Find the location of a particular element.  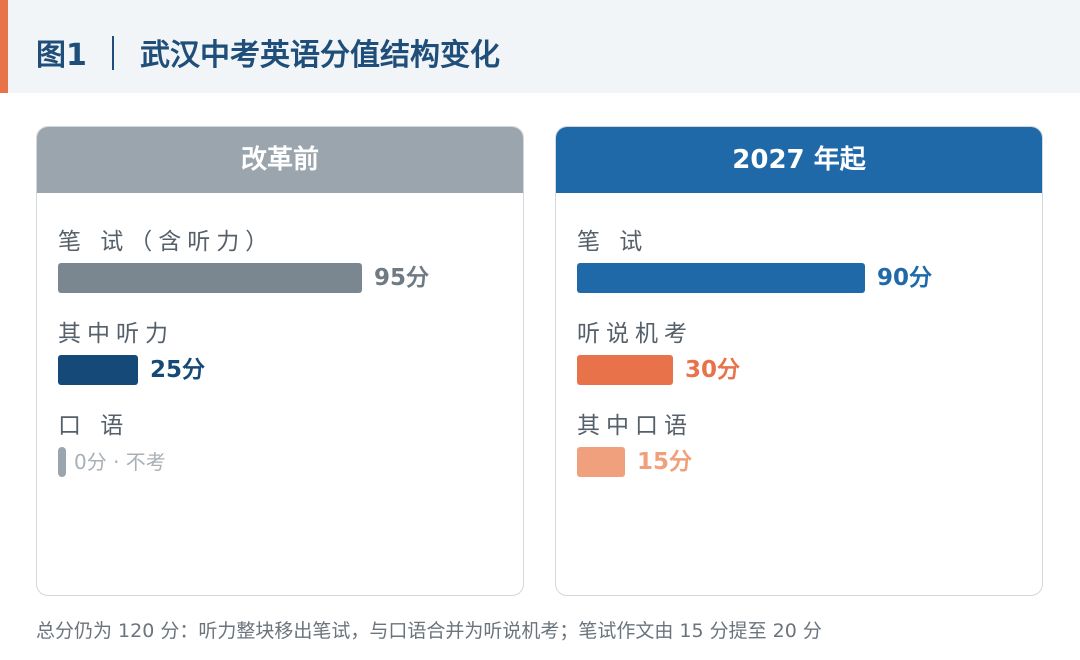

row-listening-speaking-computer: 听说机考 30分 is located at coordinates (797, 353).